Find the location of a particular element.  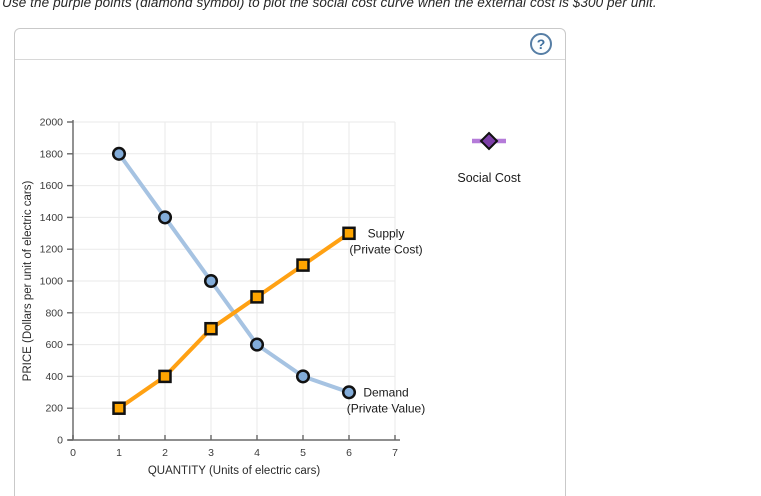

x-tick-label: 6 is located at coordinates (349, 453).